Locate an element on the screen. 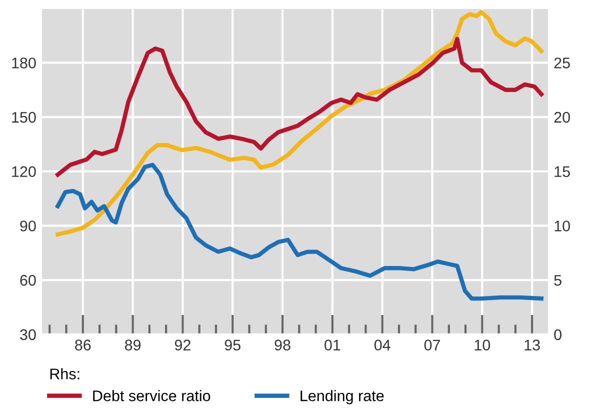  y2-tick-label: 10 is located at coordinates (562, 226).